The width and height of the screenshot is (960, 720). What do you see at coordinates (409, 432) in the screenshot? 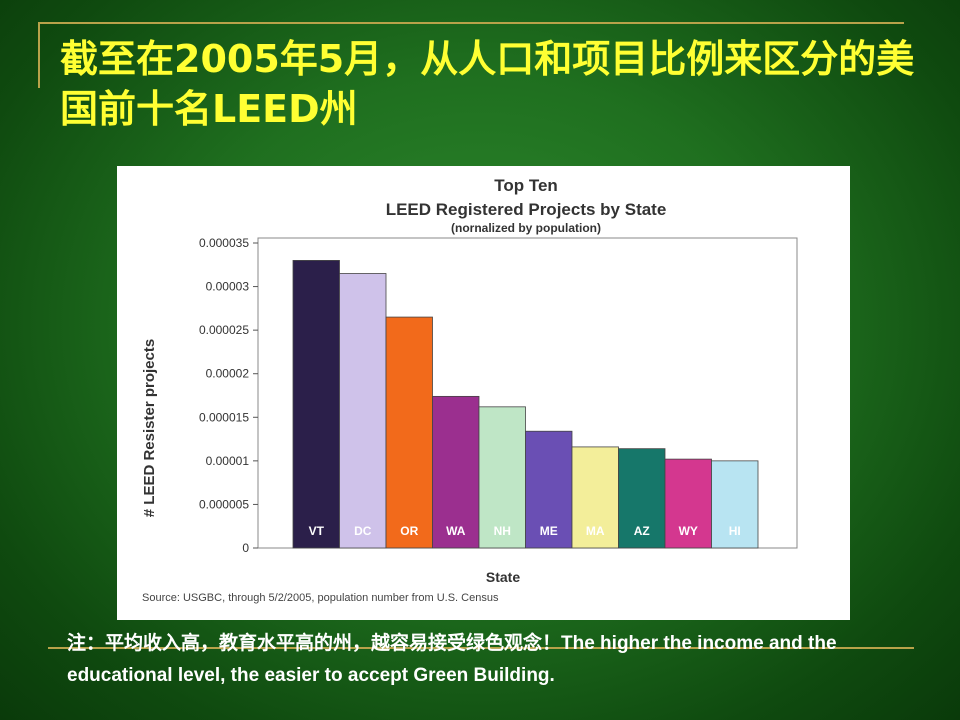
I see `bar-or` at bounding box center [409, 432].